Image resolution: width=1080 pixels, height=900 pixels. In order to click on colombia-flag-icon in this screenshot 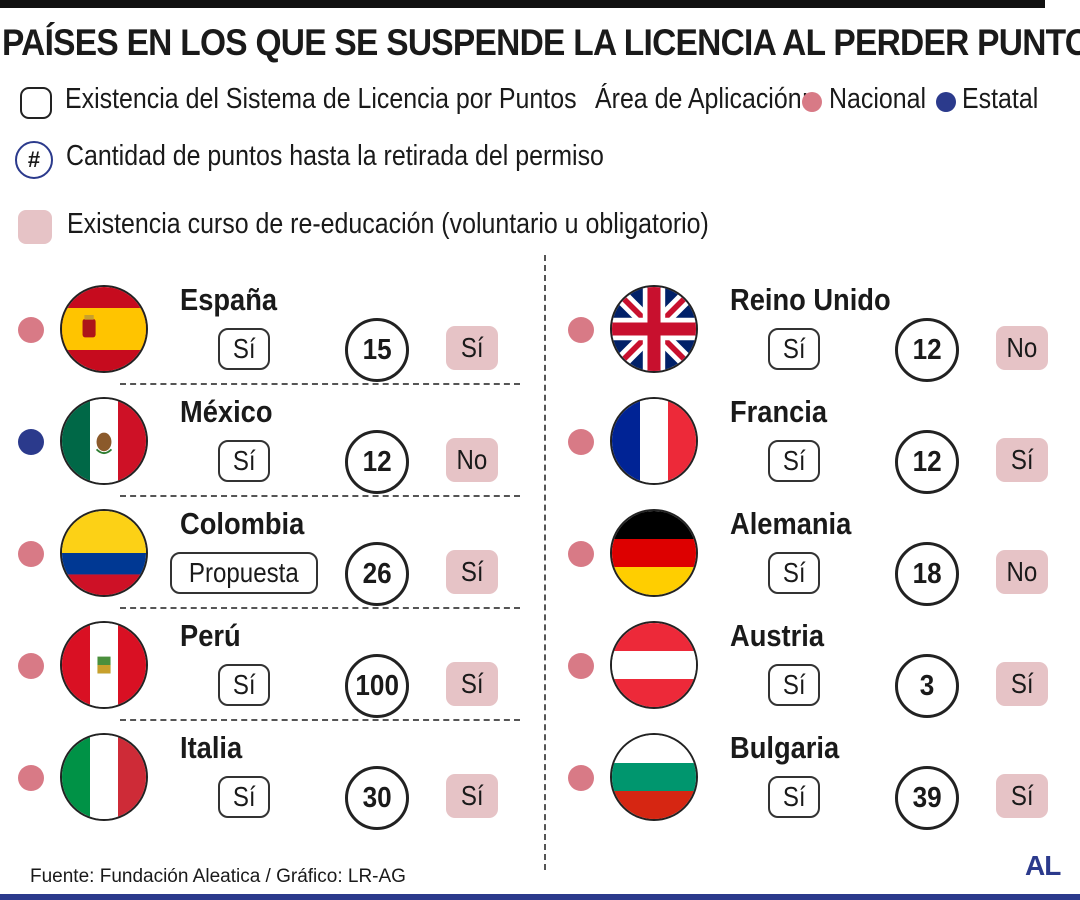, I will do `click(104, 553)`.